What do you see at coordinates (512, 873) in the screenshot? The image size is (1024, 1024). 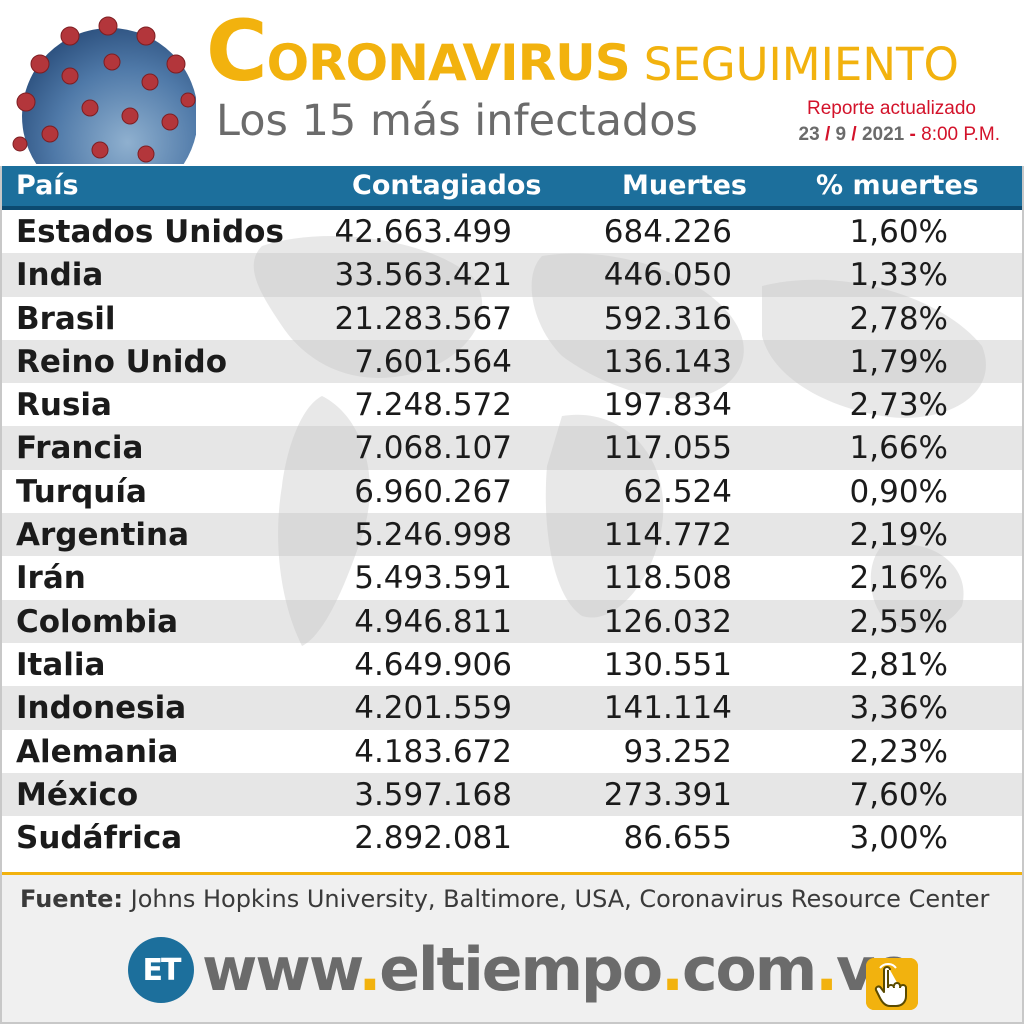 I see `footer-divider` at bounding box center [512, 873].